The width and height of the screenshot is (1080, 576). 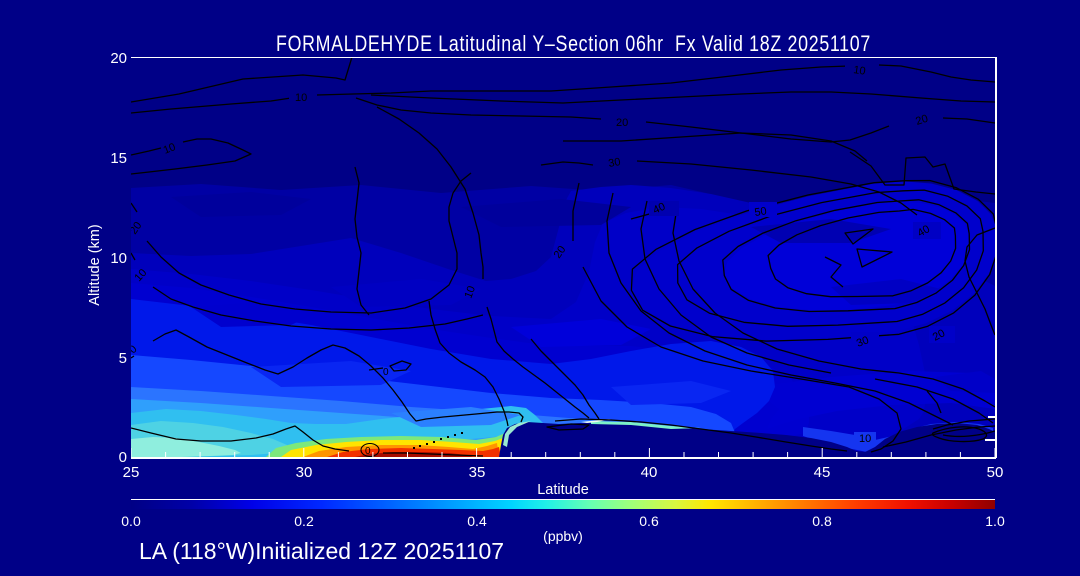 What do you see at coordinates (761, 212) in the screenshot?
I see `svg-text: 50` at bounding box center [761, 212].